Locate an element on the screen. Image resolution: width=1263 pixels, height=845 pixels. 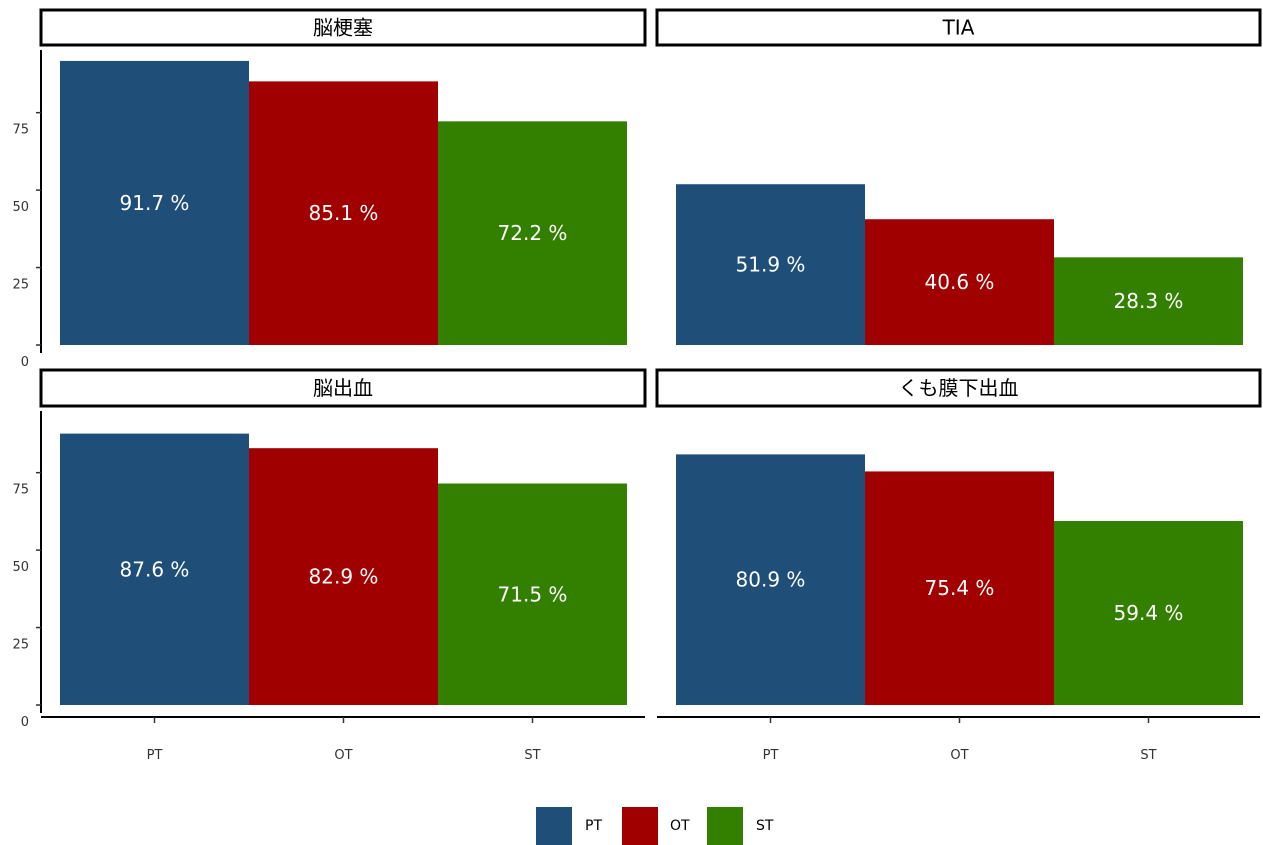
bar-value-label: 71.5 % is located at coordinates (533, 594).